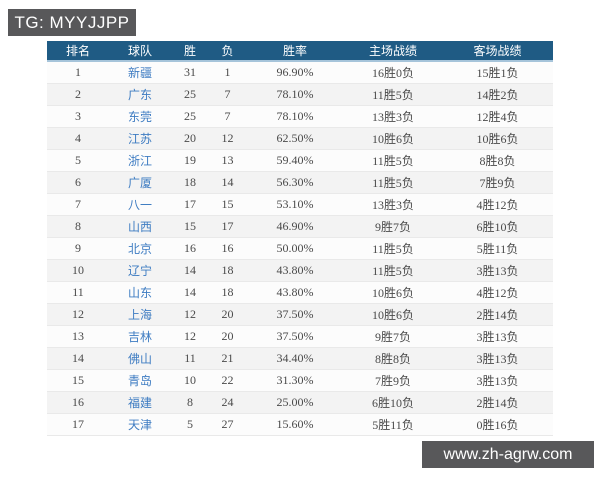 This screenshot has width=600, height=480. What do you see at coordinates (139, 161) in the screenshot?
I see `team-link: 浙江` at bounding box center [139, 161].